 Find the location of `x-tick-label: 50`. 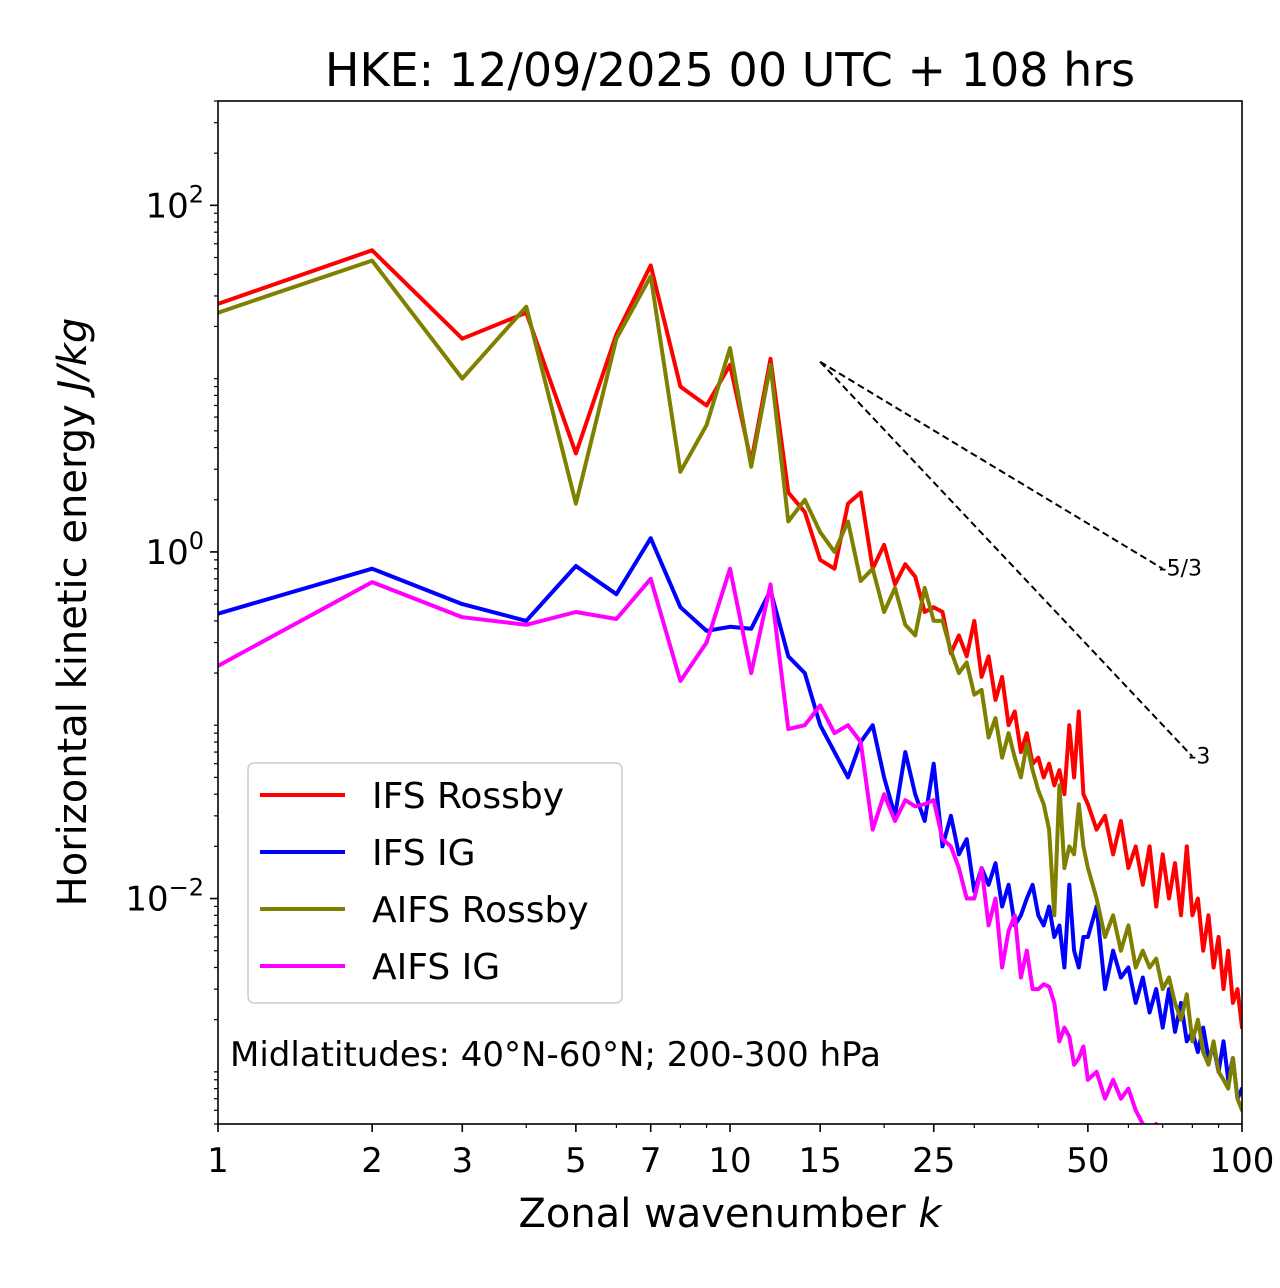

x-tick-label: 50 is located at coordinates (1087, 1161).